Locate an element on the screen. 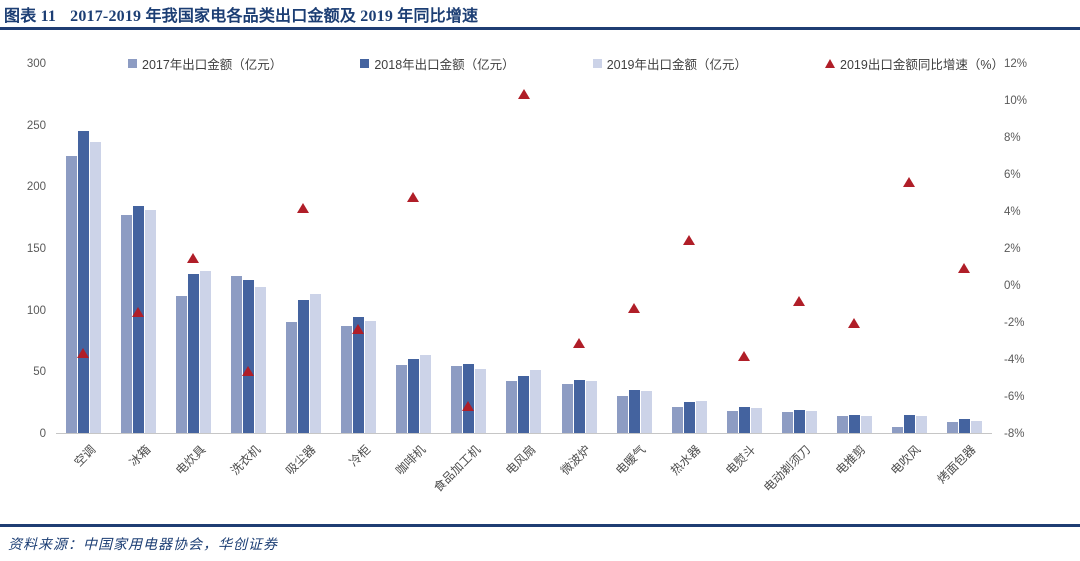 Image resolution: width=1080 pixels, height=561 pixels. legend-item-2: 2018年出口金额（亿元） is located at coordinates (437, 63).